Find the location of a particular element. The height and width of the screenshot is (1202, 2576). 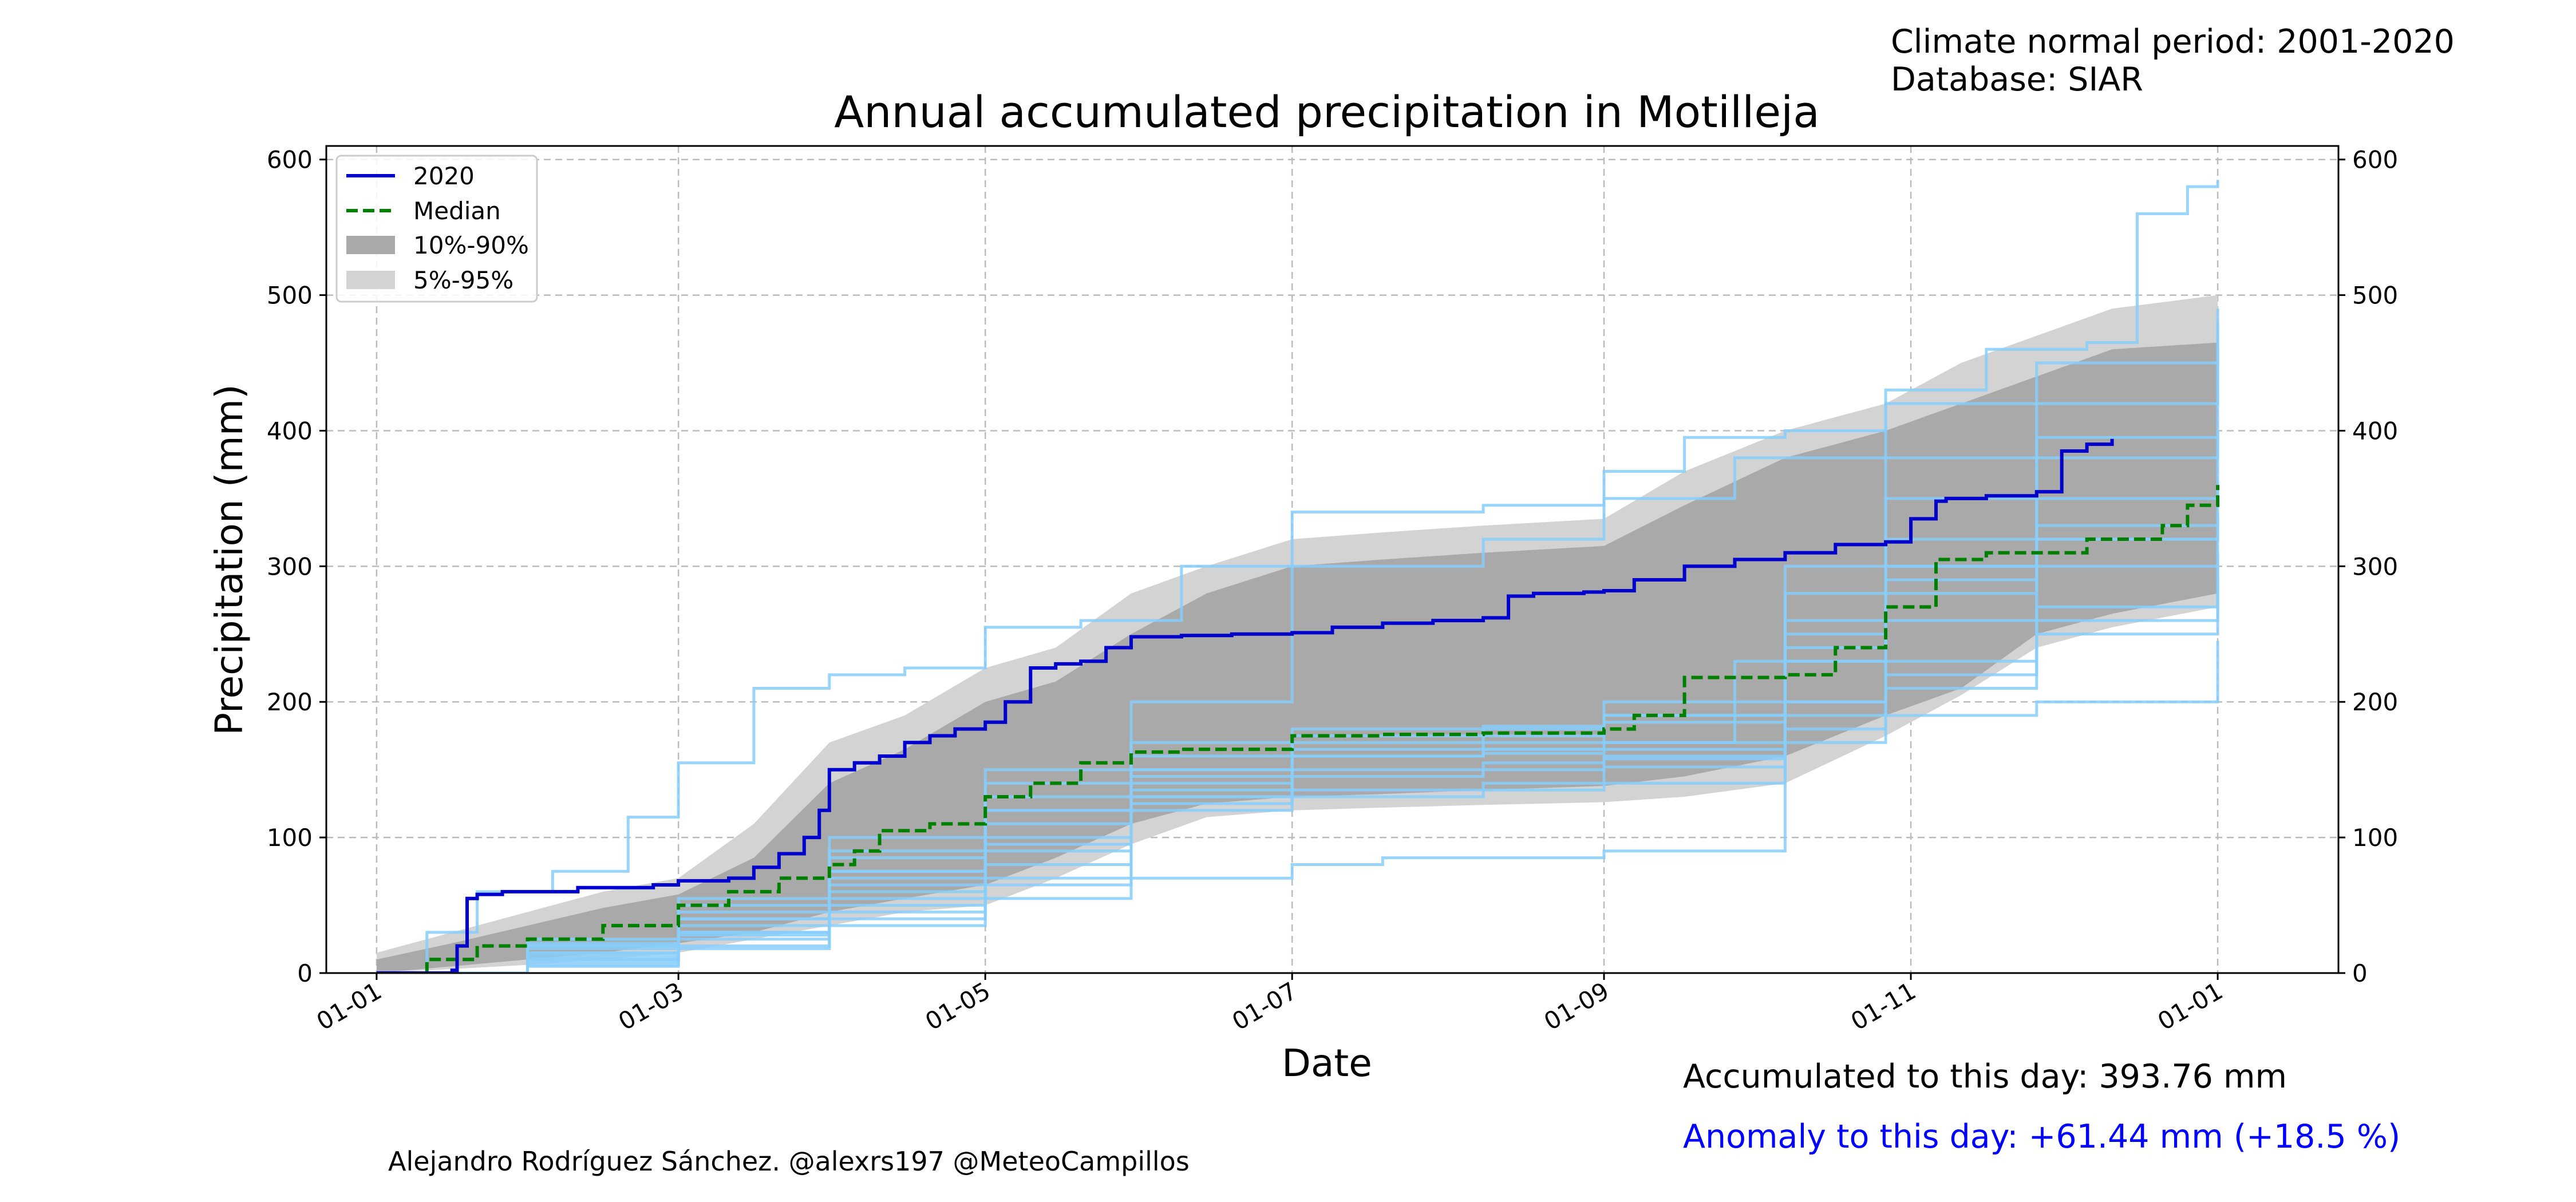

y-tick-label-left-5: 500 is located at coordinates (290, 296).